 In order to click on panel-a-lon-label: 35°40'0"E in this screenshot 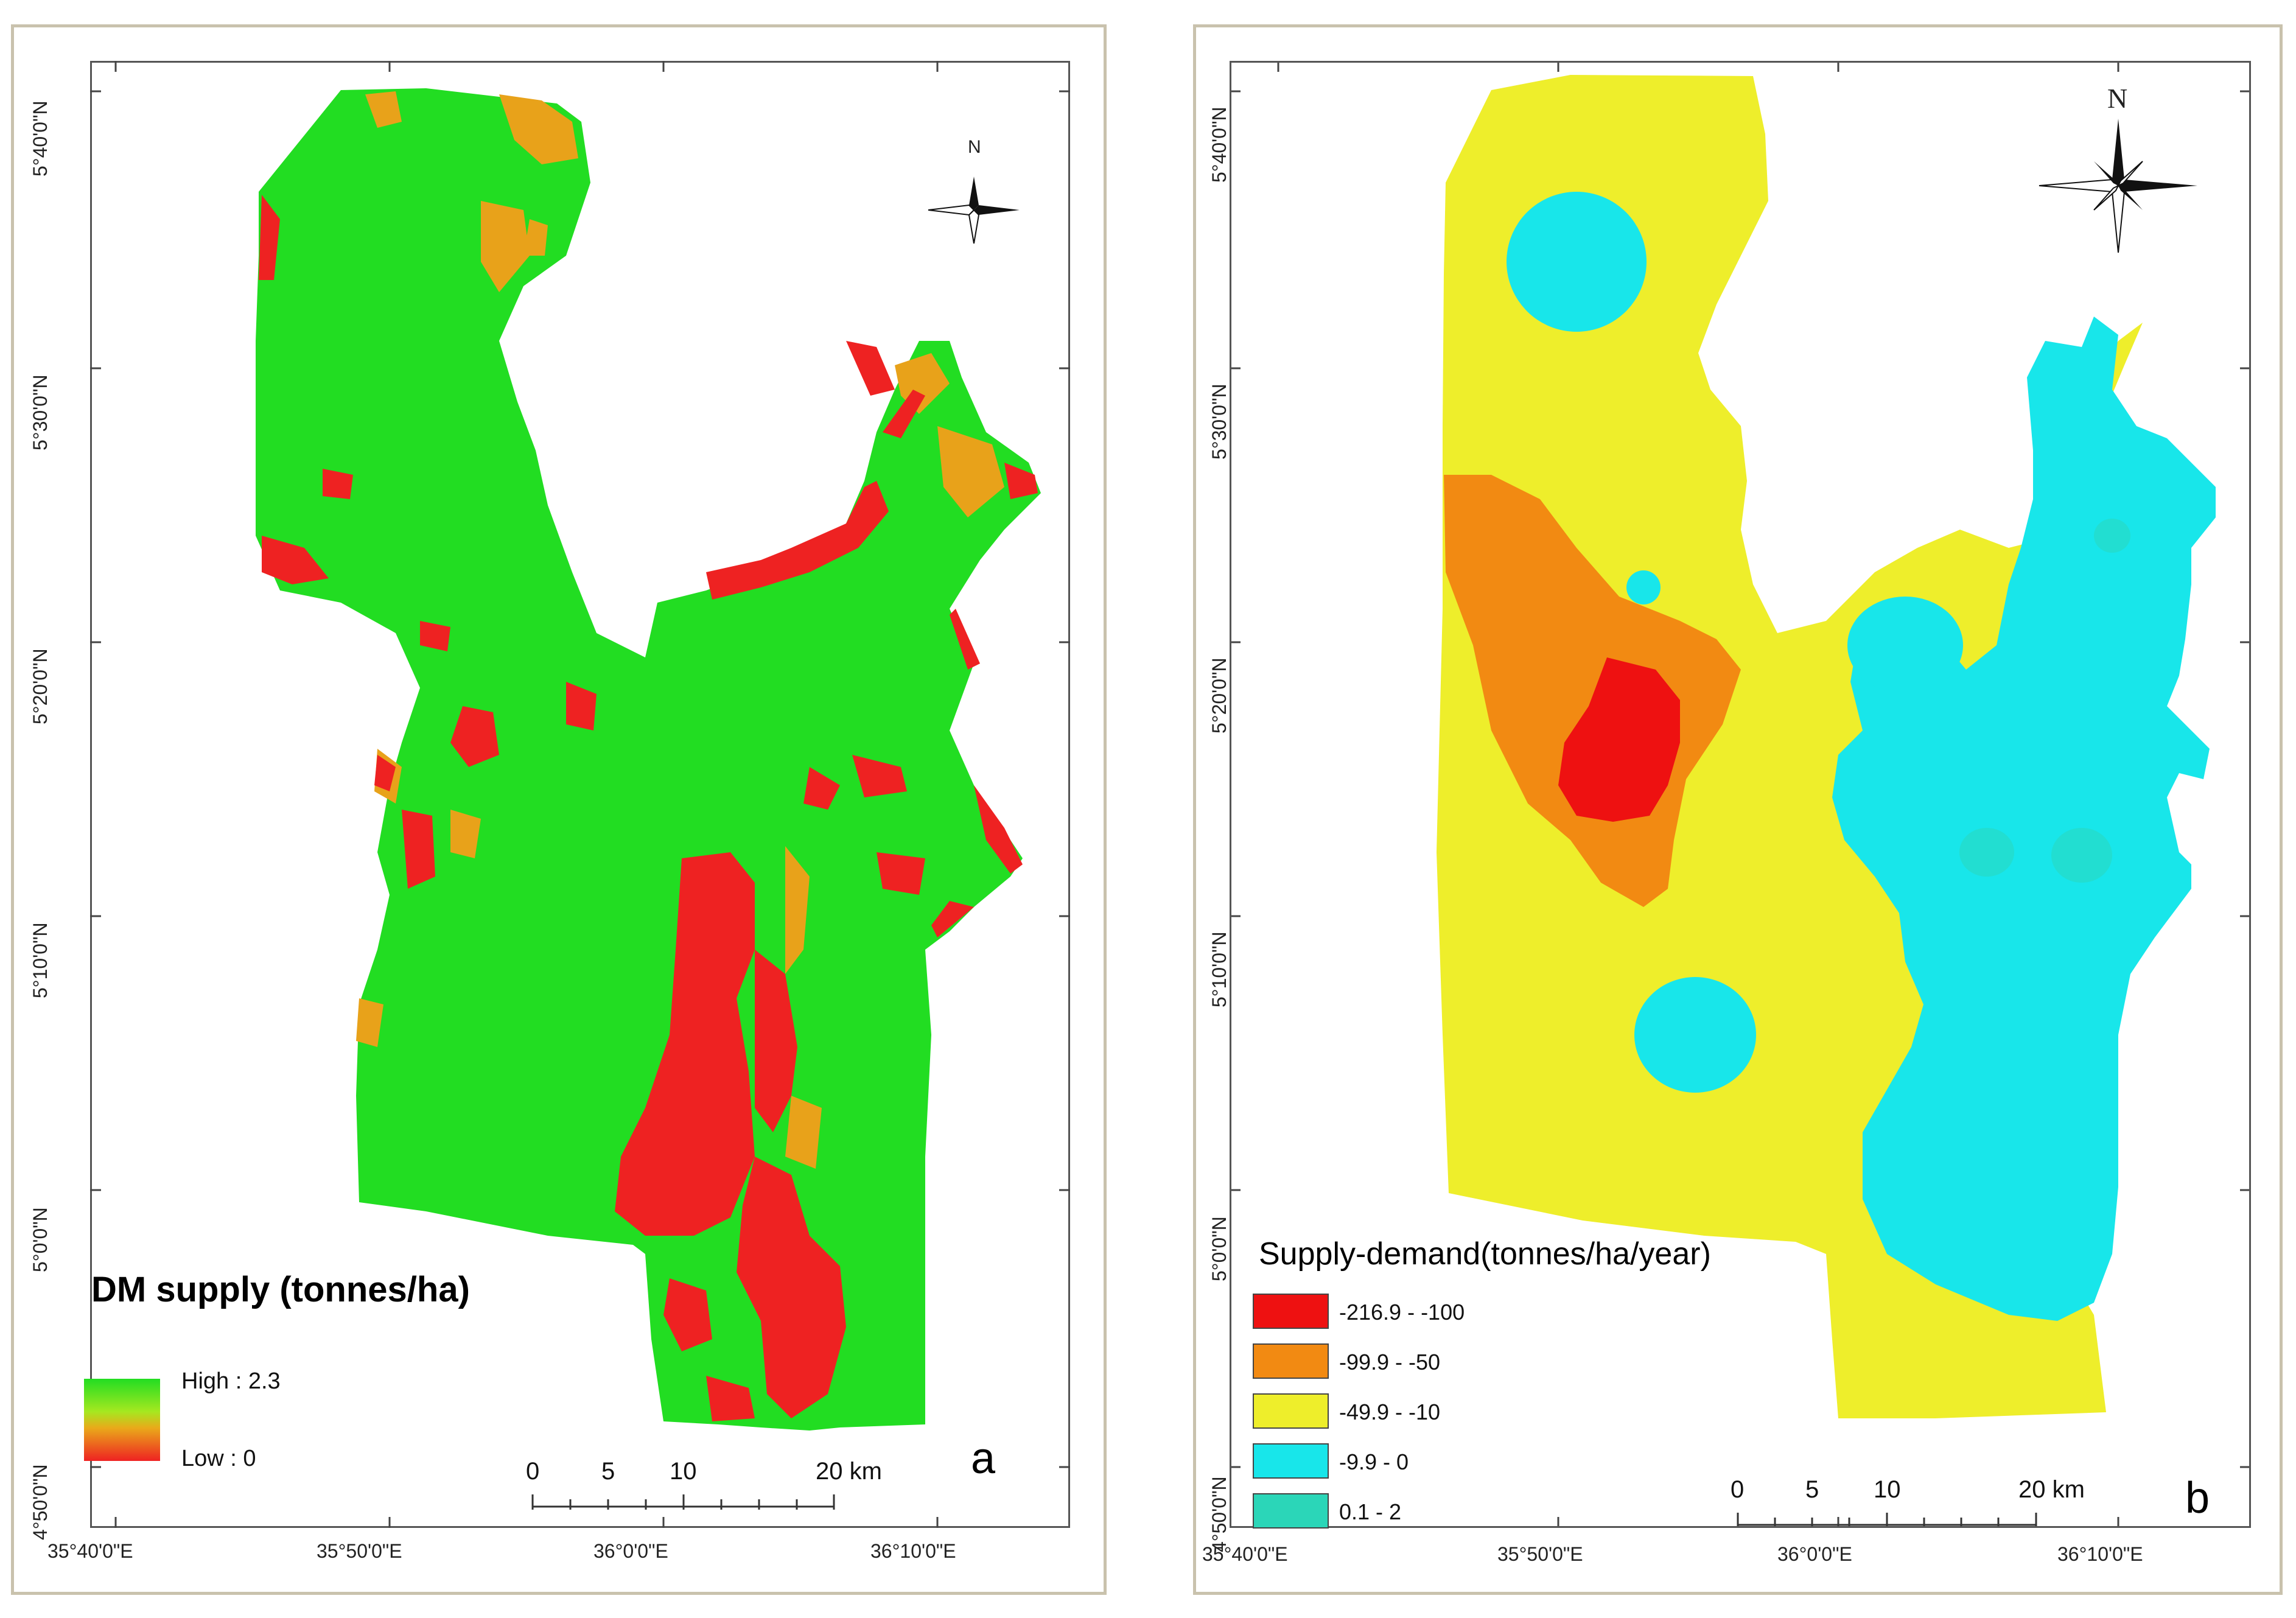, I will do `click(90, 1551)`.